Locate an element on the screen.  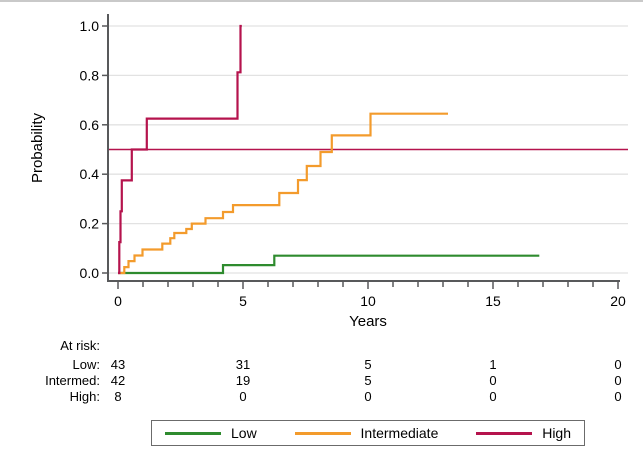
y-tick-label: 0.0 is located at coordinates (90, 273).